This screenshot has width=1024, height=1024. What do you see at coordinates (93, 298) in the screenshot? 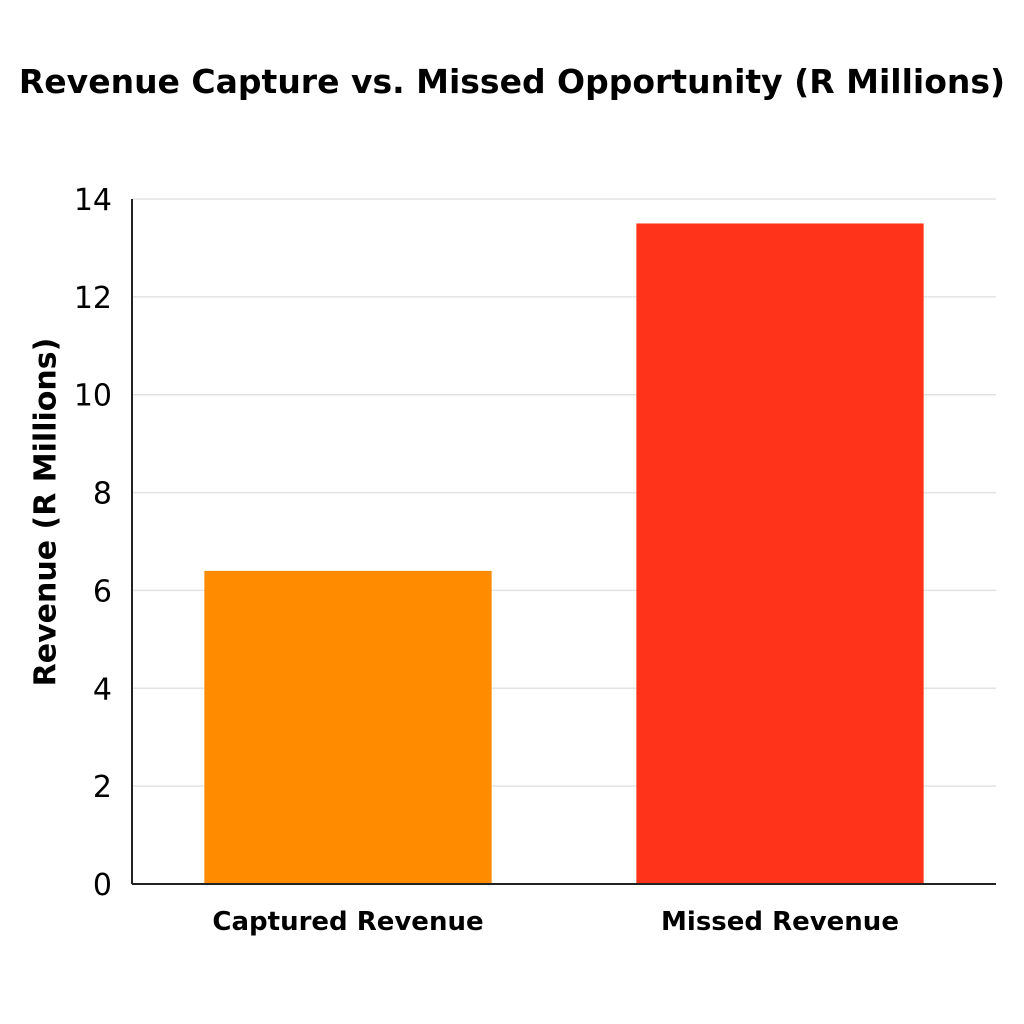
I see `y-tick-label: 12` at bounding box center [93, 298].